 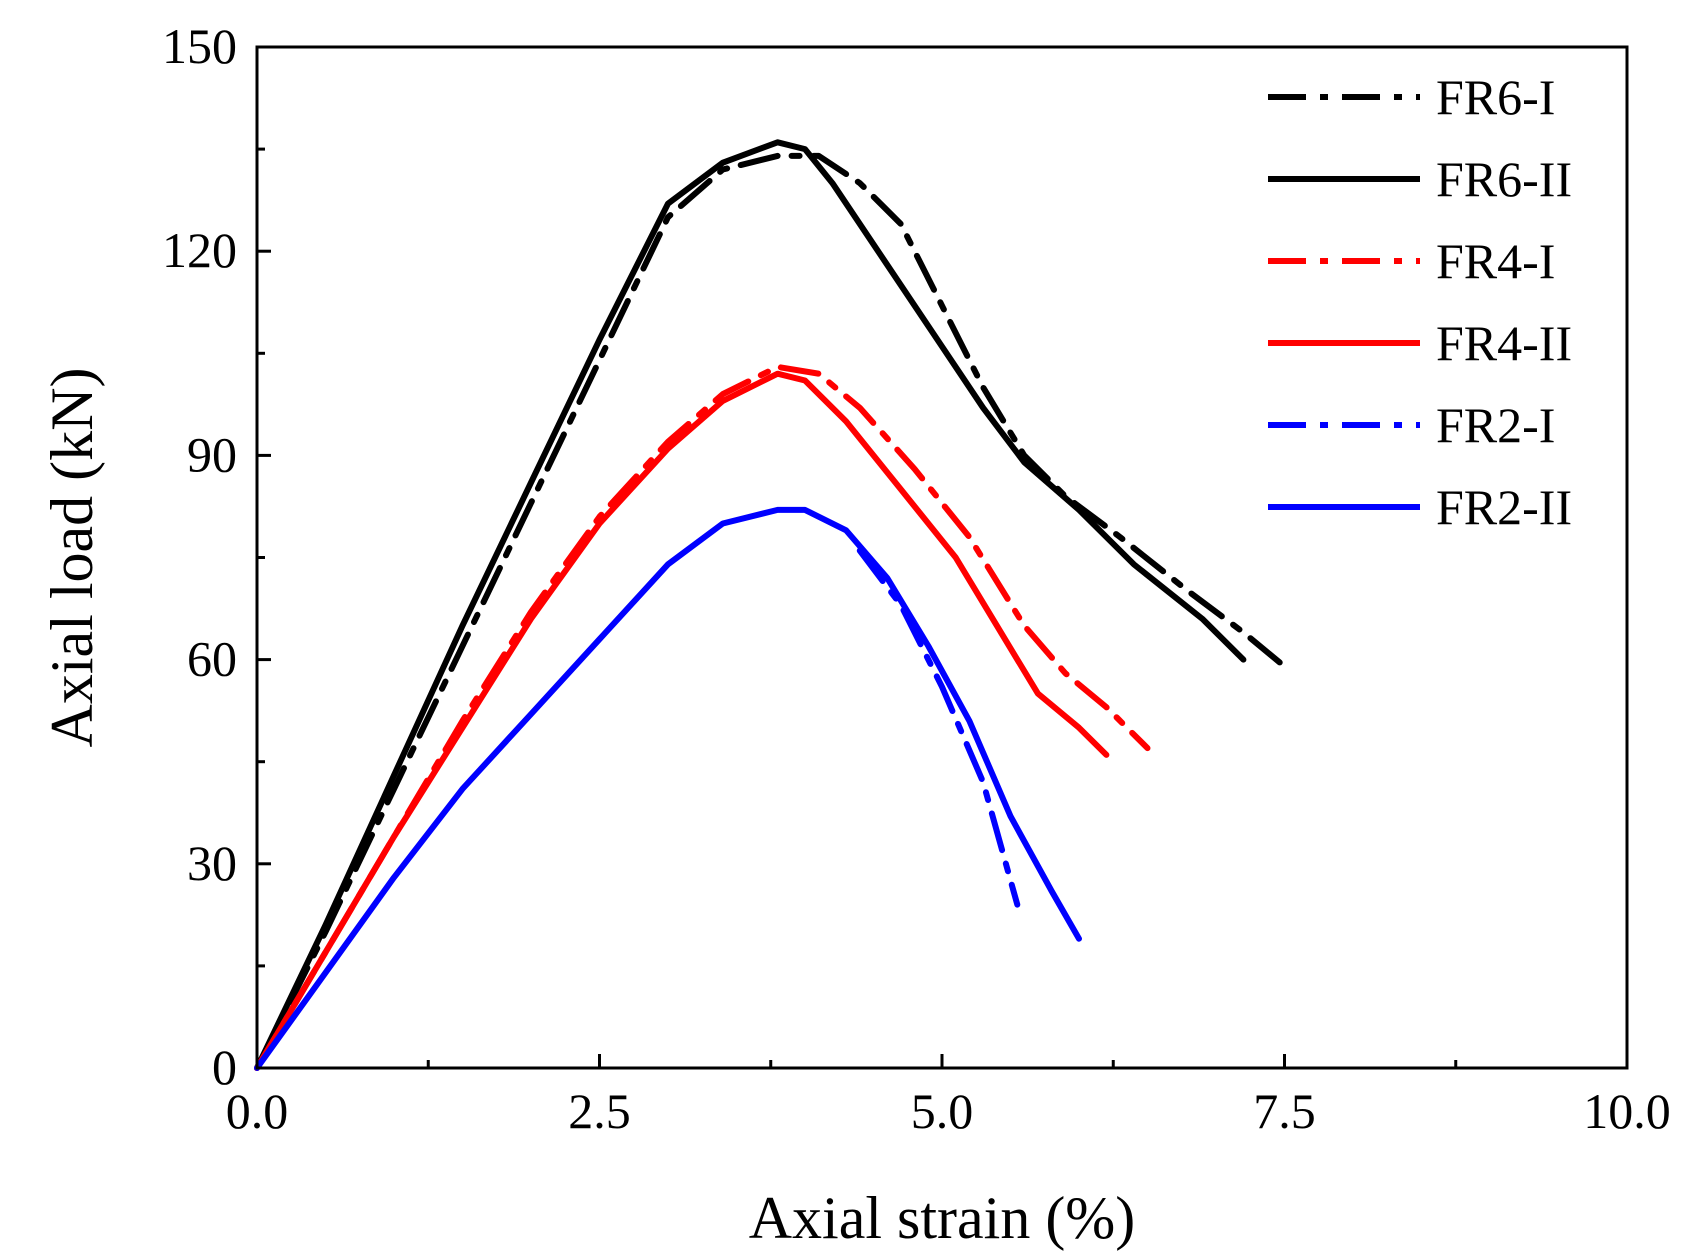 What do you see at coordinates (1411, 261) in the screenshot?
I see `legend-item-fr4-i: FR4-I` at bounding box center [1411, 261].